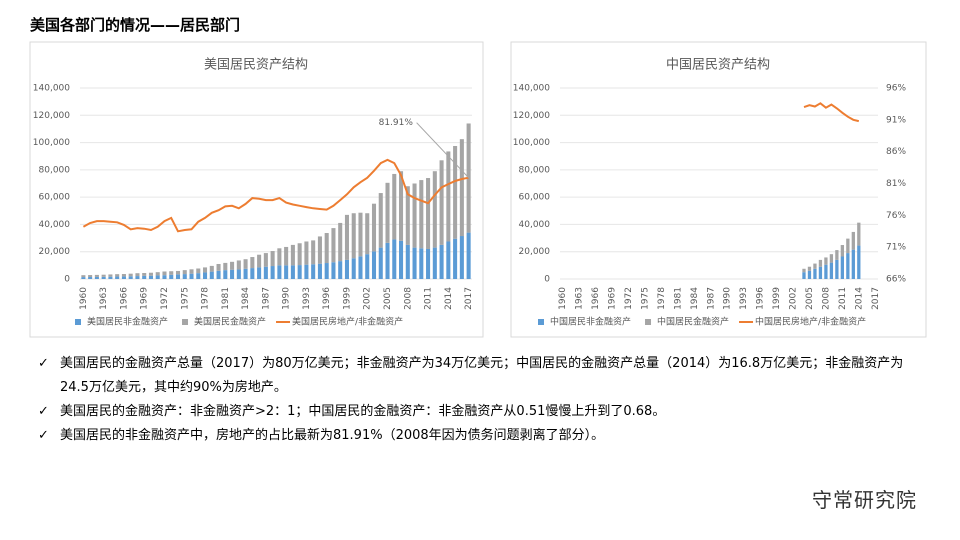 Image resolution: width=960 pixels, height=540 pixels. I want to click on legend-label: 中国居民非金融资产, so click(590, 322).